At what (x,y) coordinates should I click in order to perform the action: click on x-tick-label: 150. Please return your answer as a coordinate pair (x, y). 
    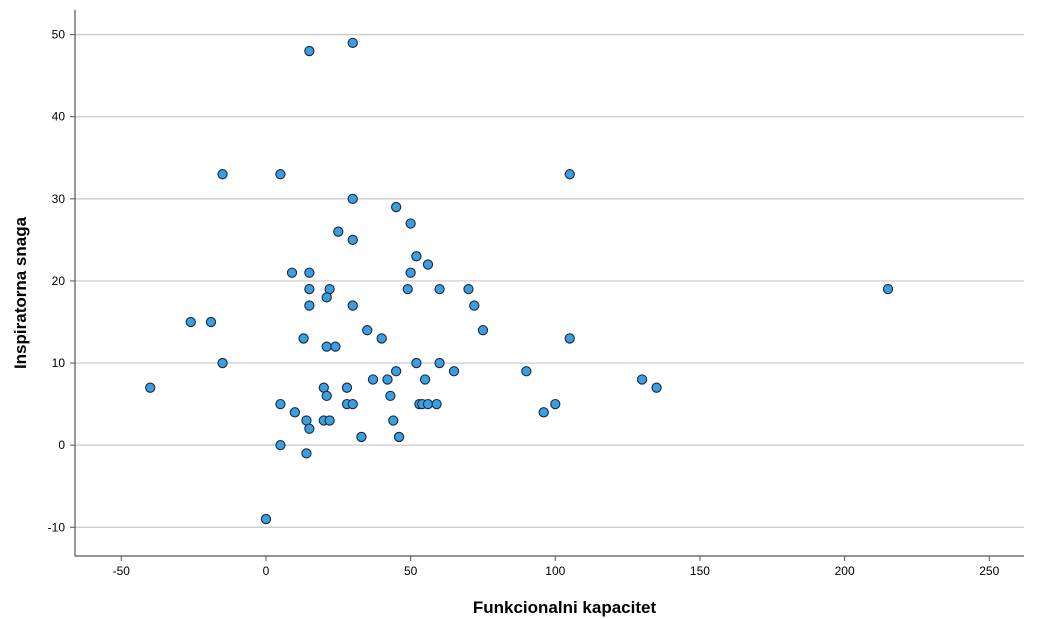
    Looking at the image, I should click on (700, 571).